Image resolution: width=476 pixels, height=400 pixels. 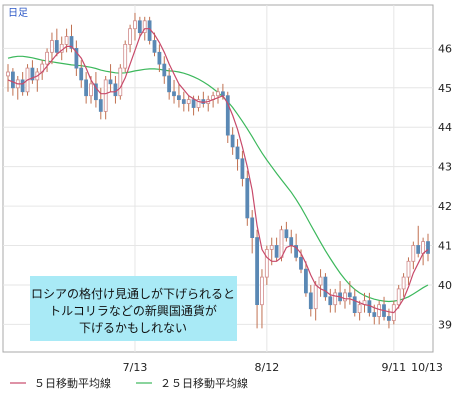 I want to click on y-tick-label: 45, so click(x=445, y=88).